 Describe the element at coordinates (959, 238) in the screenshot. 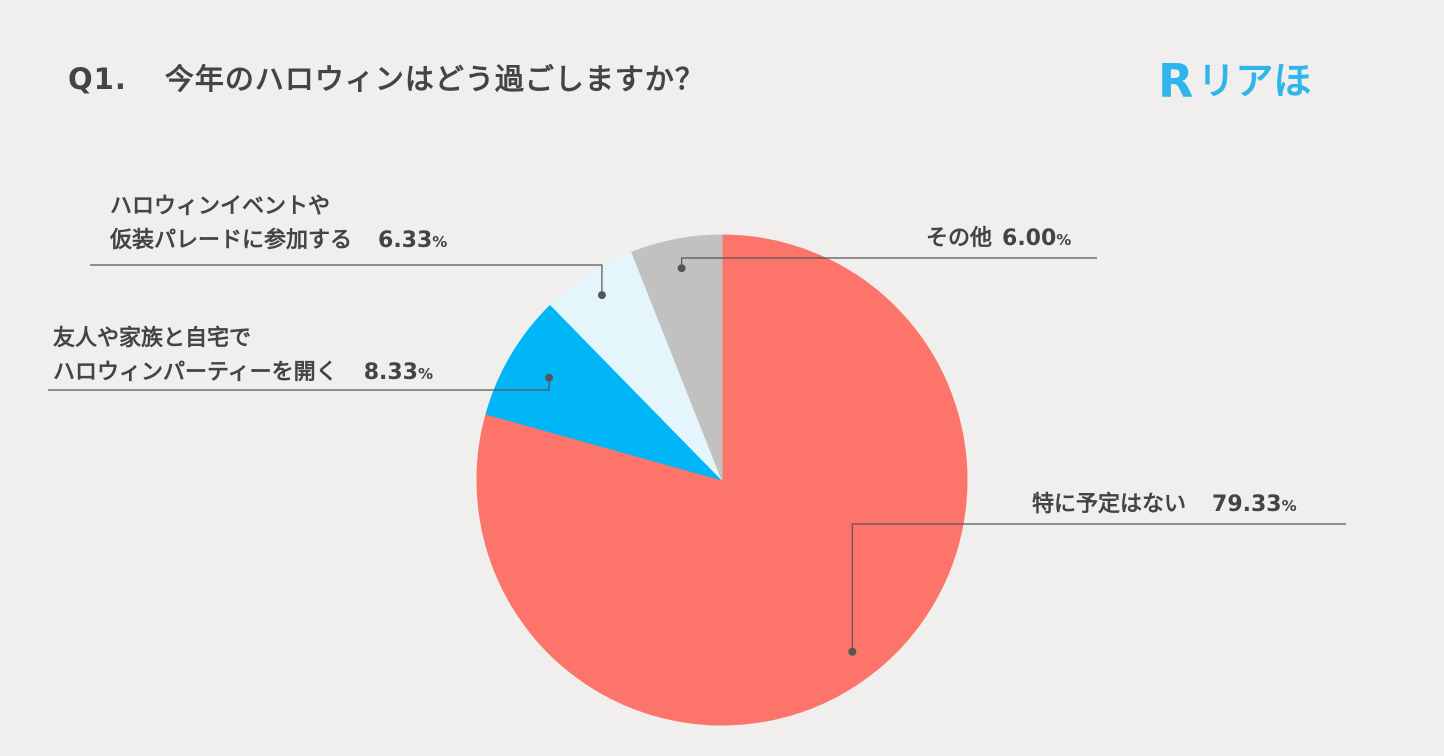

I see `slice-label-other: その他` at that location.